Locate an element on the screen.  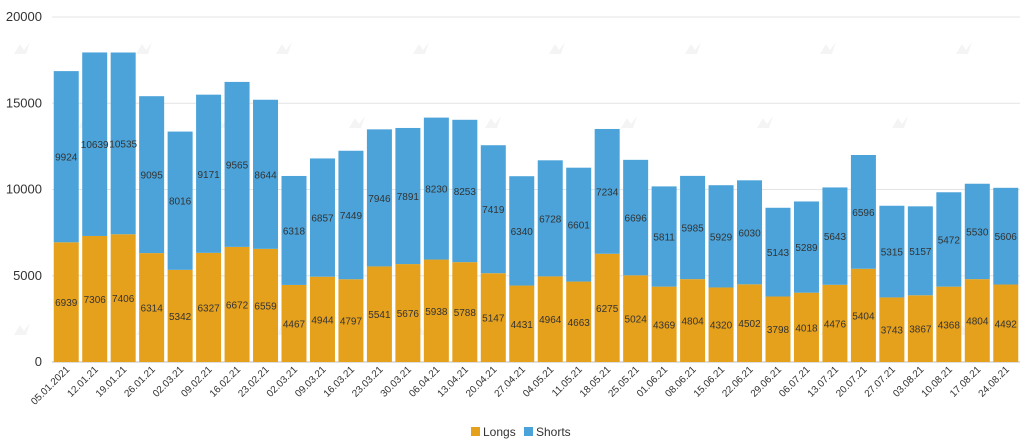
data-label-longs: 7406 is located at coordinates (123, 299).